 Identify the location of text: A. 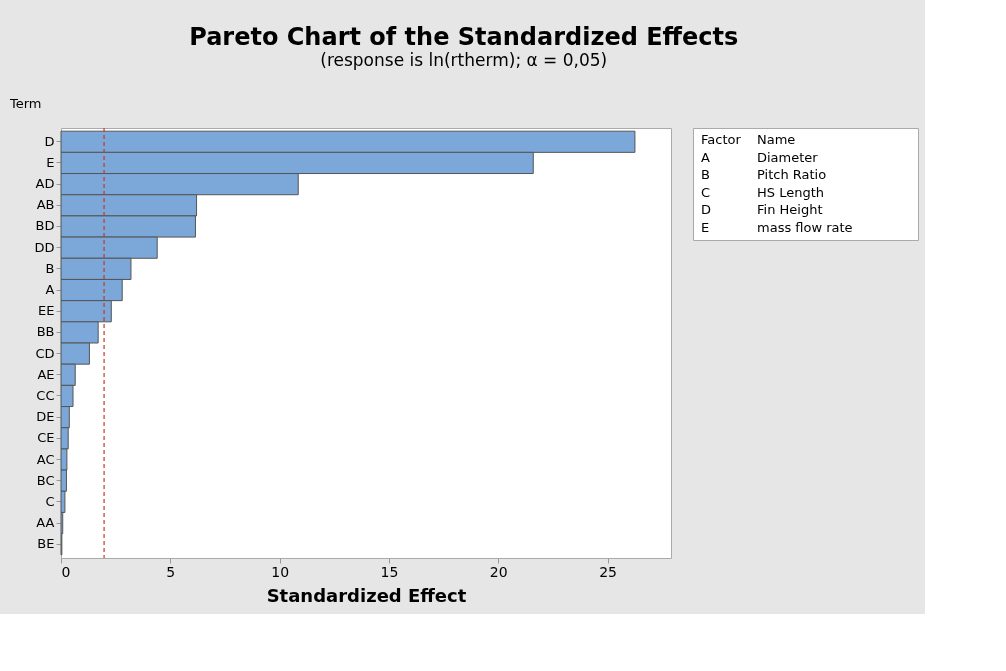
(705, 157).